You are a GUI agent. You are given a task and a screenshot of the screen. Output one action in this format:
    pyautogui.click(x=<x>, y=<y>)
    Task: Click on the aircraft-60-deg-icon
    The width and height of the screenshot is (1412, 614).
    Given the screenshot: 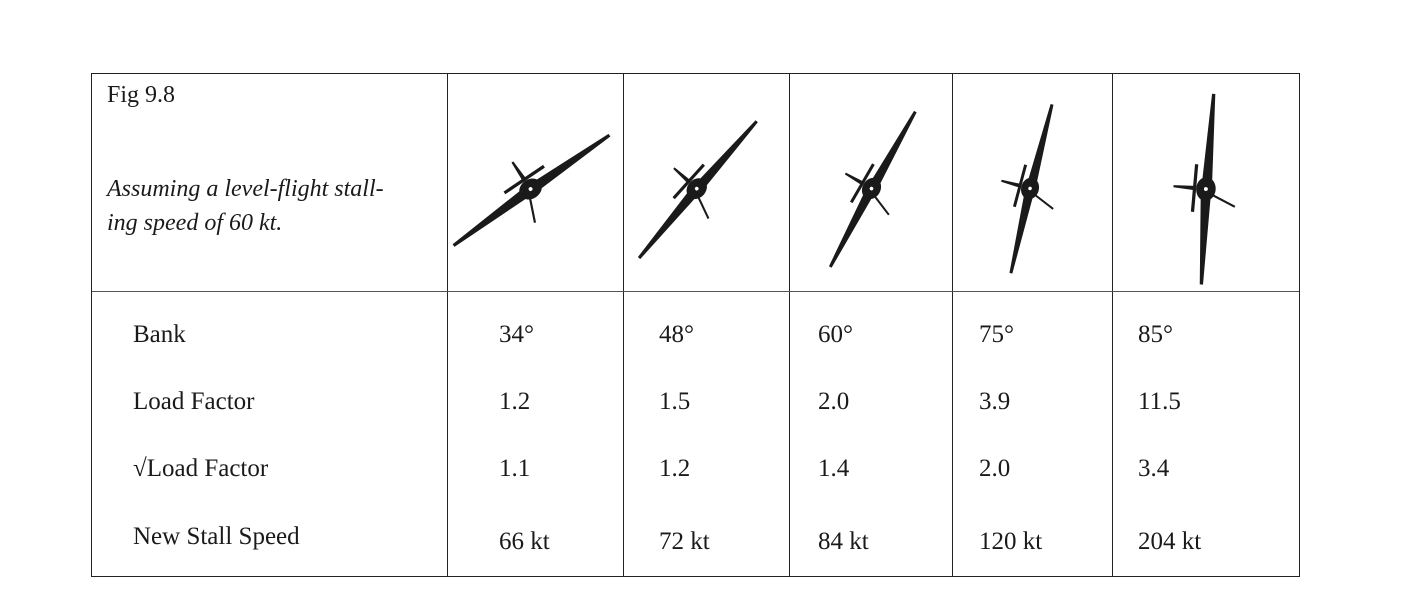 What is the action you would take?
    pyautogui.click(x=871, y=182)
    